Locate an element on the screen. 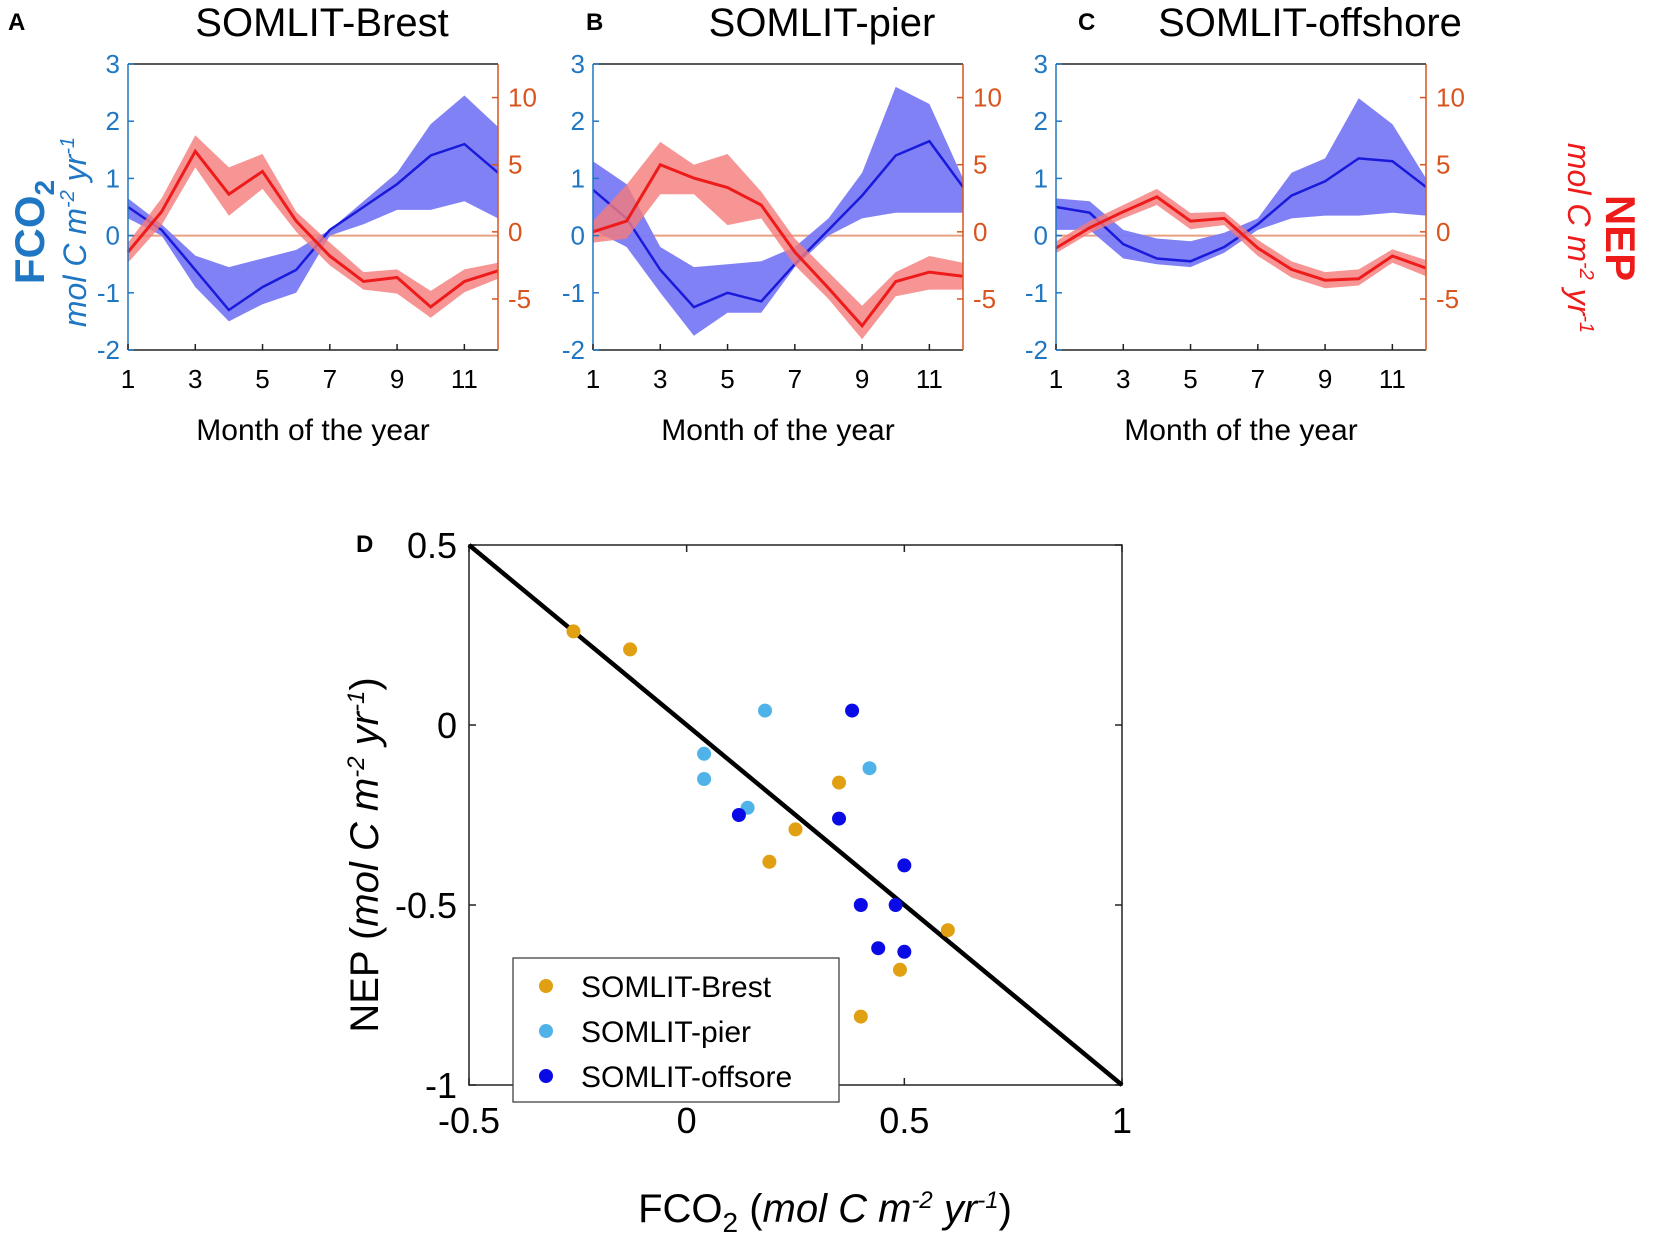 The height and width of the screenshot is (1244, 1655). panel-a-nep-band is located at coordinates (313, 226).